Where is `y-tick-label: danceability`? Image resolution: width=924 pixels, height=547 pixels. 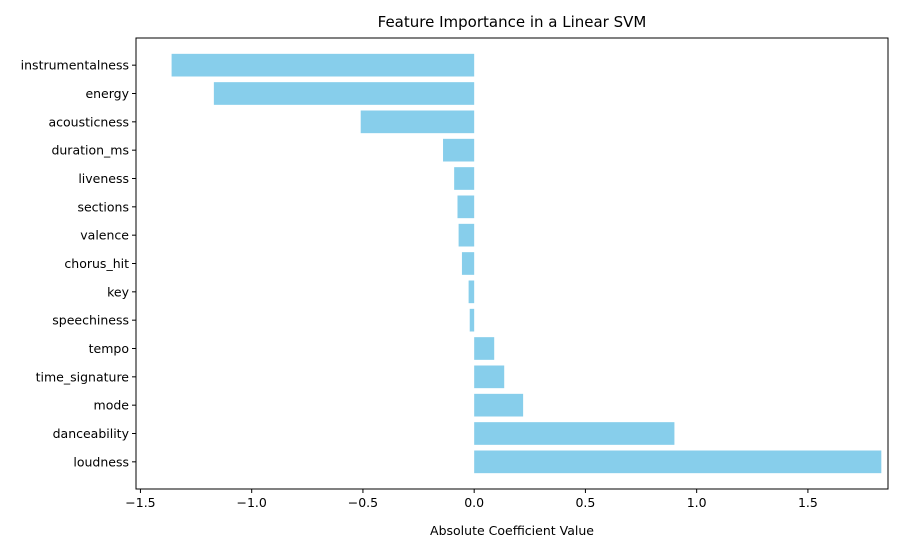 y-tick-label: danceability is located at coordinates (91, 433).